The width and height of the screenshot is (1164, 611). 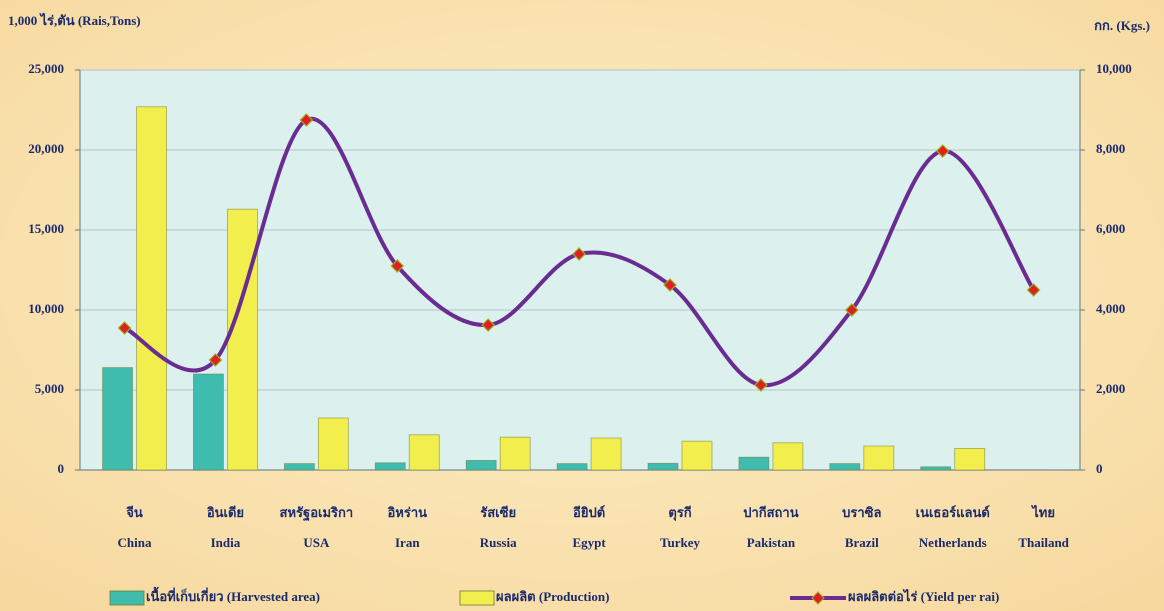 I want to click on y-tick-label: 10,000, so click(x=46, y=308).